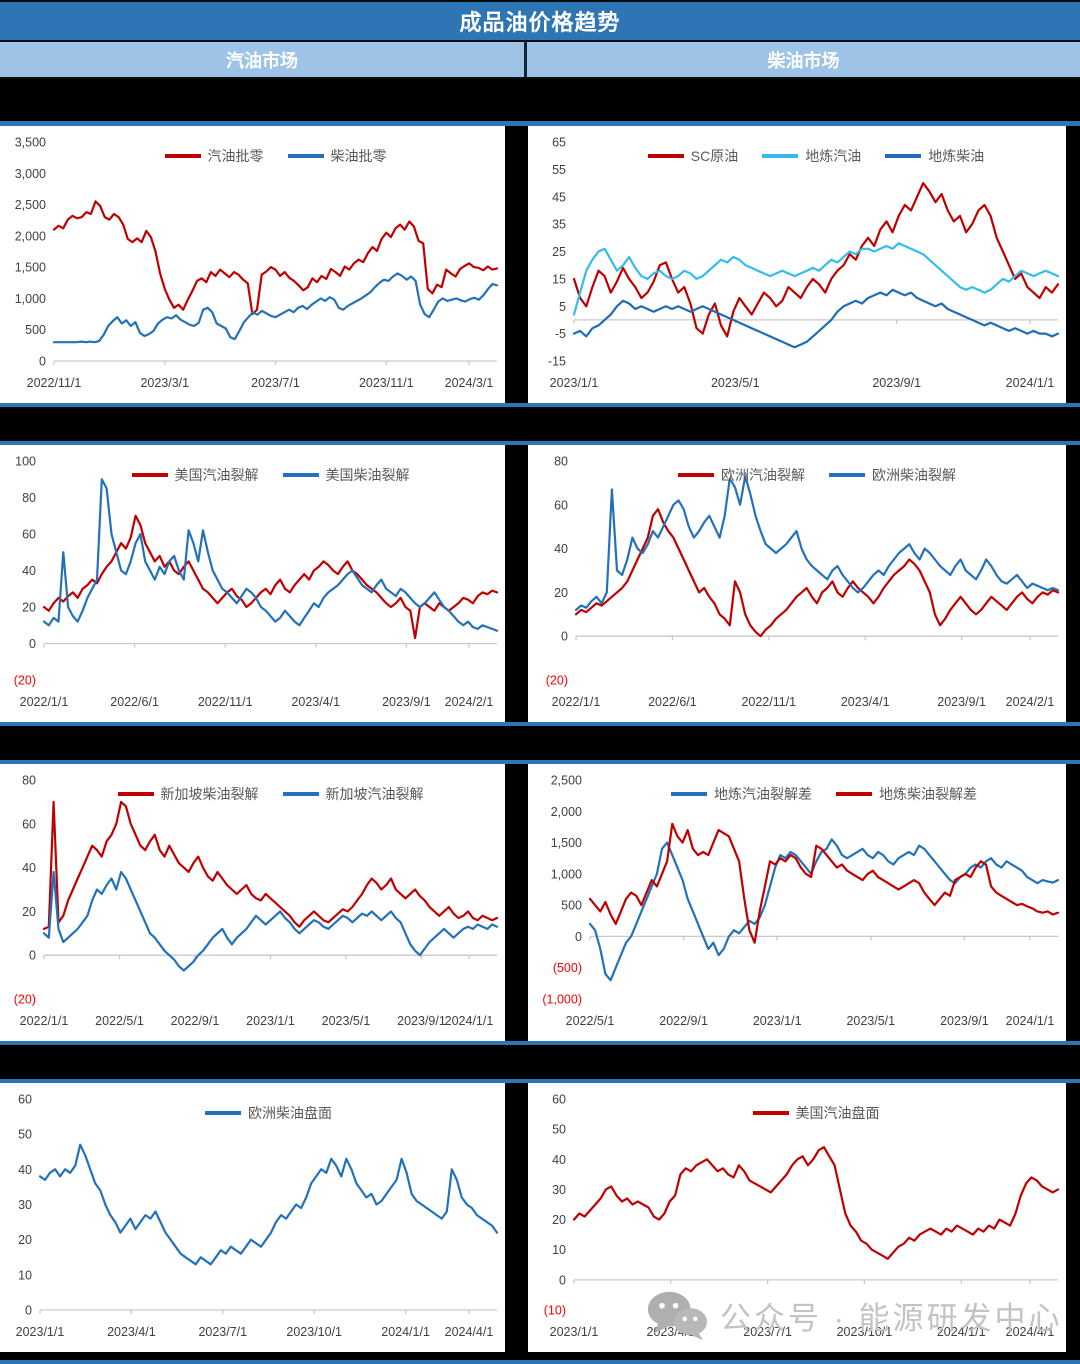 The image size is (1080, 1364). I want to click on column-header-label: 汽油市场, so click(262, 60).